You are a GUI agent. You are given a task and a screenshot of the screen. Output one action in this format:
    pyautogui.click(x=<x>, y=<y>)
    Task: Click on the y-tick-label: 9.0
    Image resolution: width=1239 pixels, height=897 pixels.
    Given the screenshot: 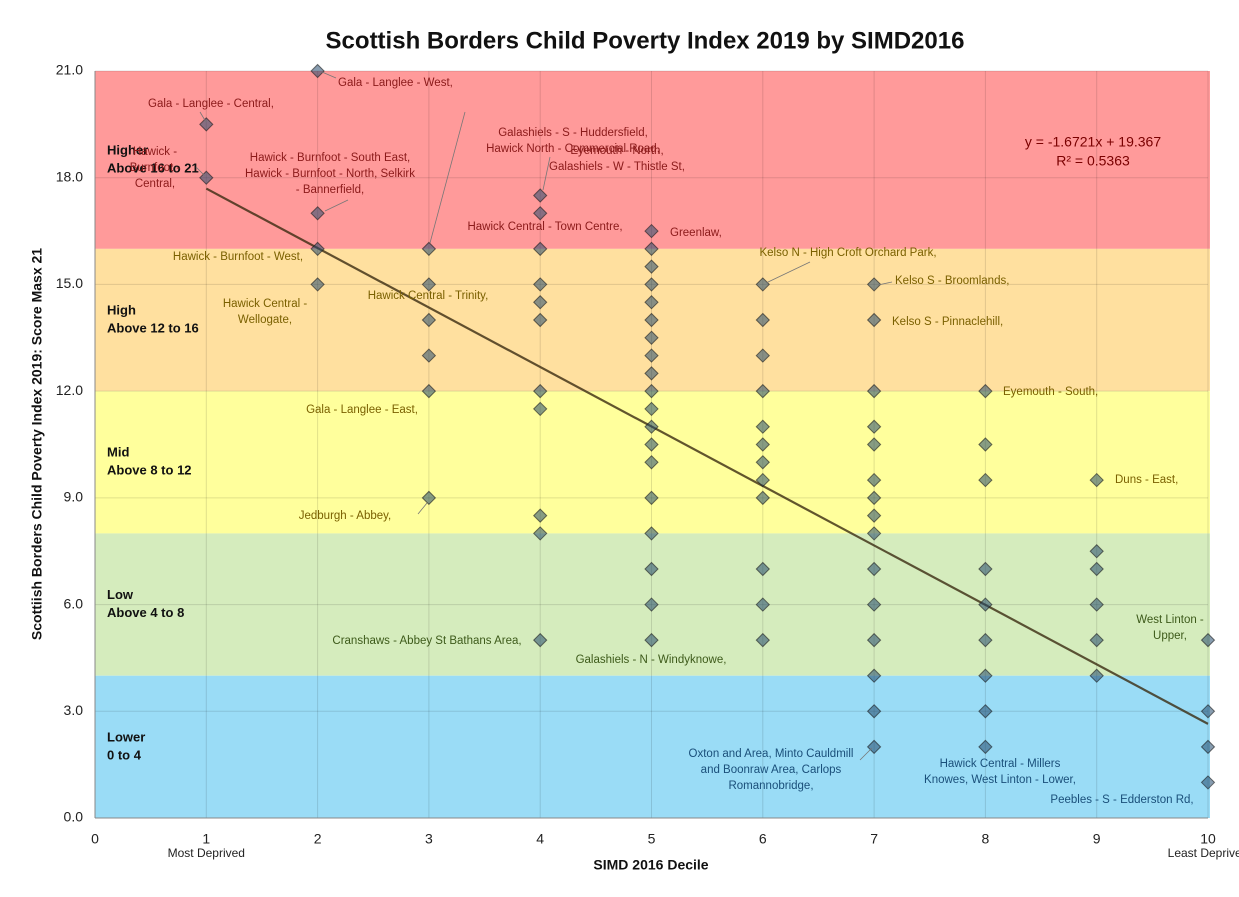 What is the action you would take?
    pyautogui.click(x=74, y=497)
    